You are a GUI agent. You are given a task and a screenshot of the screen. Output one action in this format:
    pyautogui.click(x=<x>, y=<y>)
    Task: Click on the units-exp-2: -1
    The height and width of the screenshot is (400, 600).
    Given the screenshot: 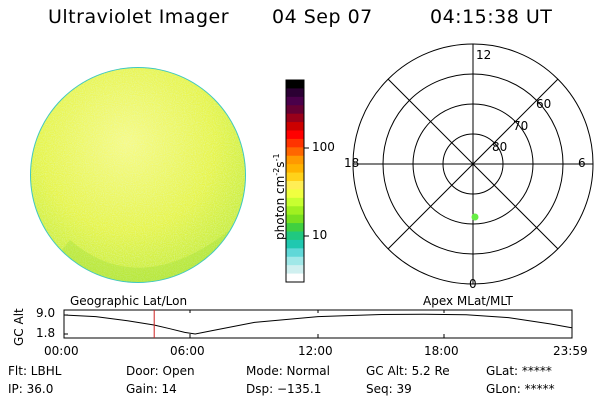 What is the action you would take?
    pyautogui.click(x=276, y=157)
    